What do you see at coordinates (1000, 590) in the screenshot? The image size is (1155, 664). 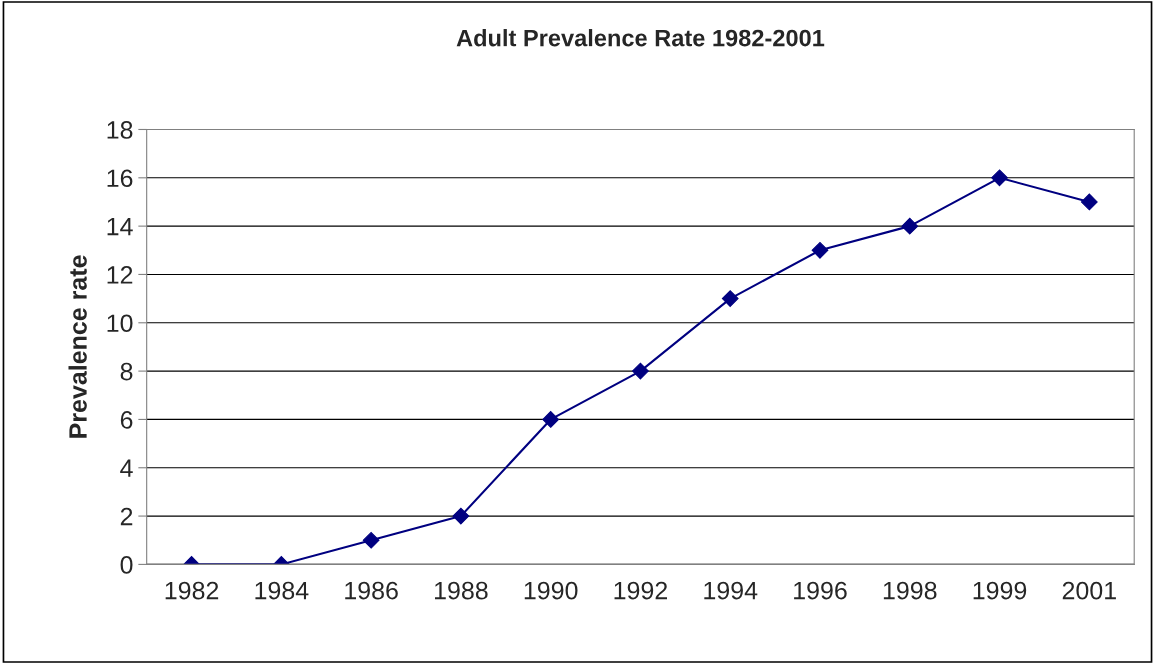 I see `x-tick-label: 1999` at bounding box center [1000, 590].